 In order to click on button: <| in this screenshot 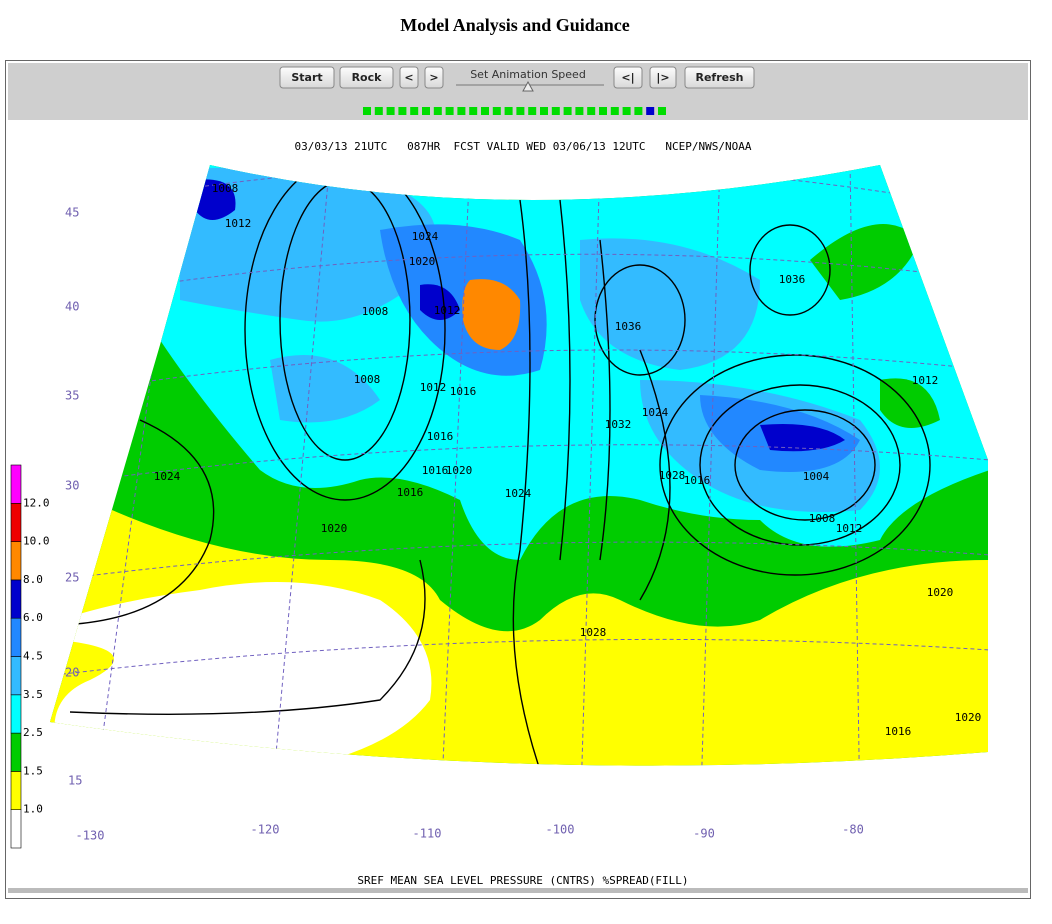, I will do `click(628, 77)`.